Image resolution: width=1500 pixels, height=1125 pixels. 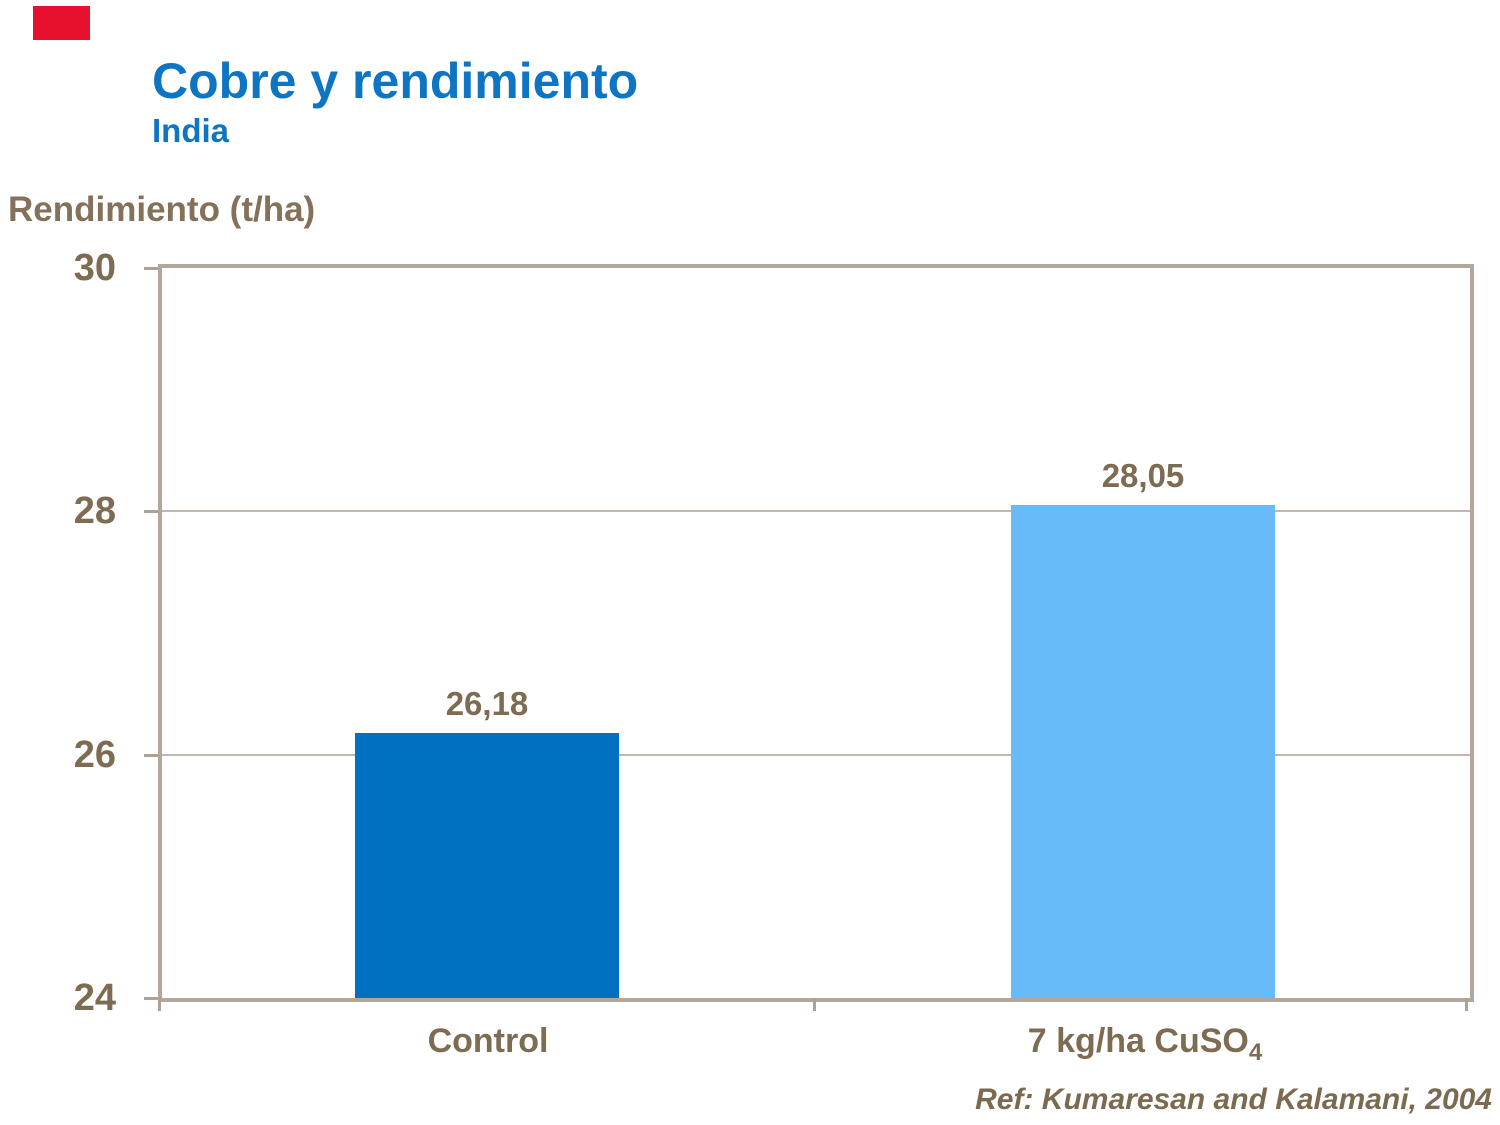 What do you see at coordinates (94, 511) in the screenshot?
I see `y-tick-label: 28` at bounding box center [94, 511].